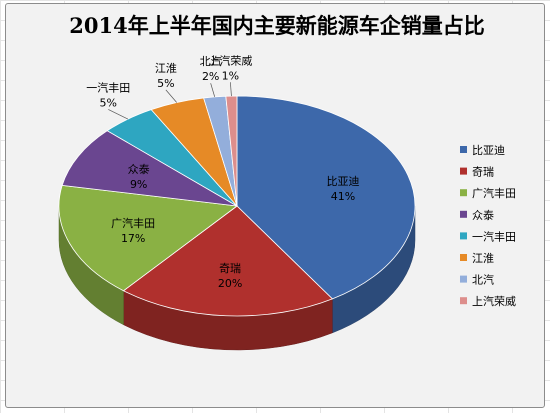  What do you see at coordinates (230, 283) in the screenshot?
I see `data-label-value: 20%` at bounding box center [230, 283].